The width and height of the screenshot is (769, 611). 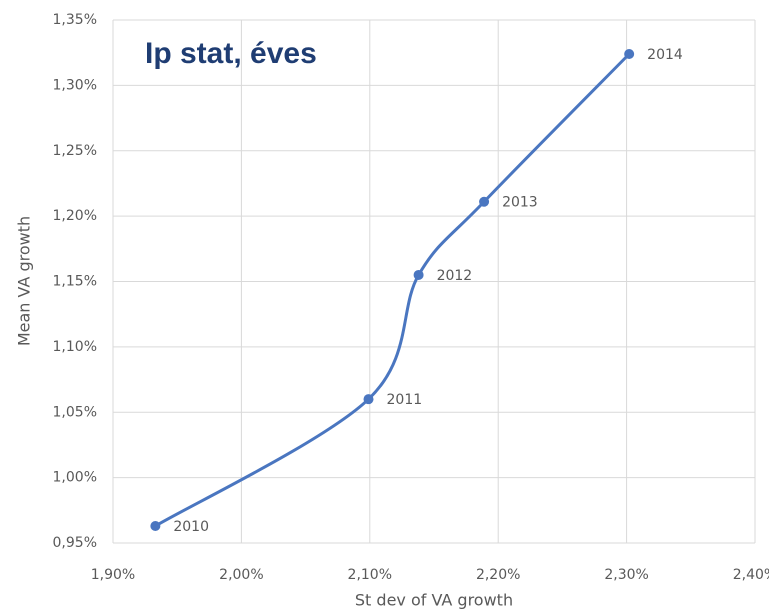 I want to click on y-tick-label: 1,35%, so click(x=75, y=20).